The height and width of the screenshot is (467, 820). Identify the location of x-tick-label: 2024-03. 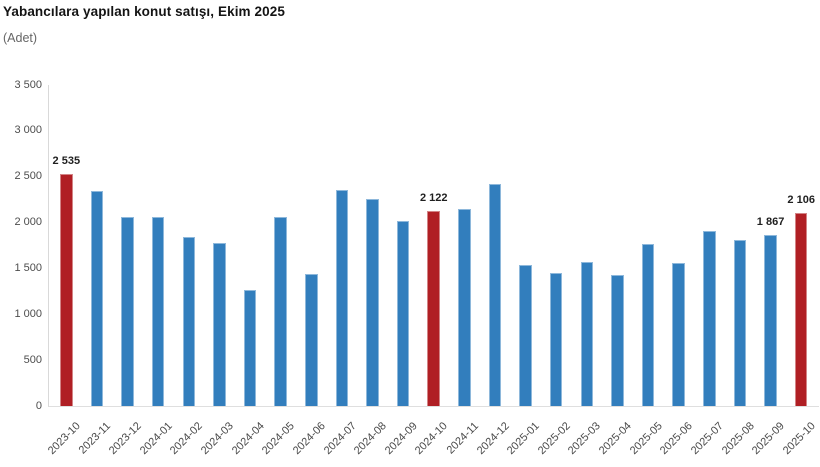
(217, 439).